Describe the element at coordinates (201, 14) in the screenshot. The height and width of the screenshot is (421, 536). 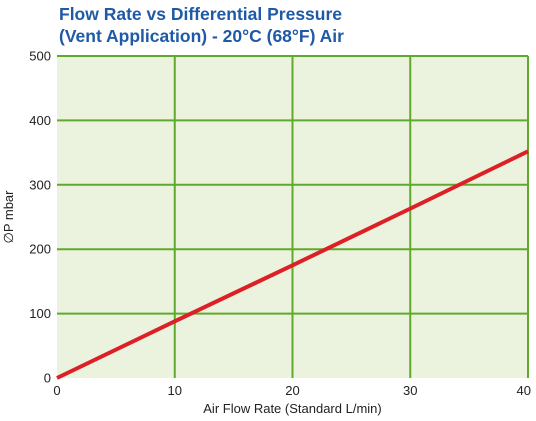
I see `chart-title-line-1: Flow Rate vs Differential Pressure` at that location.